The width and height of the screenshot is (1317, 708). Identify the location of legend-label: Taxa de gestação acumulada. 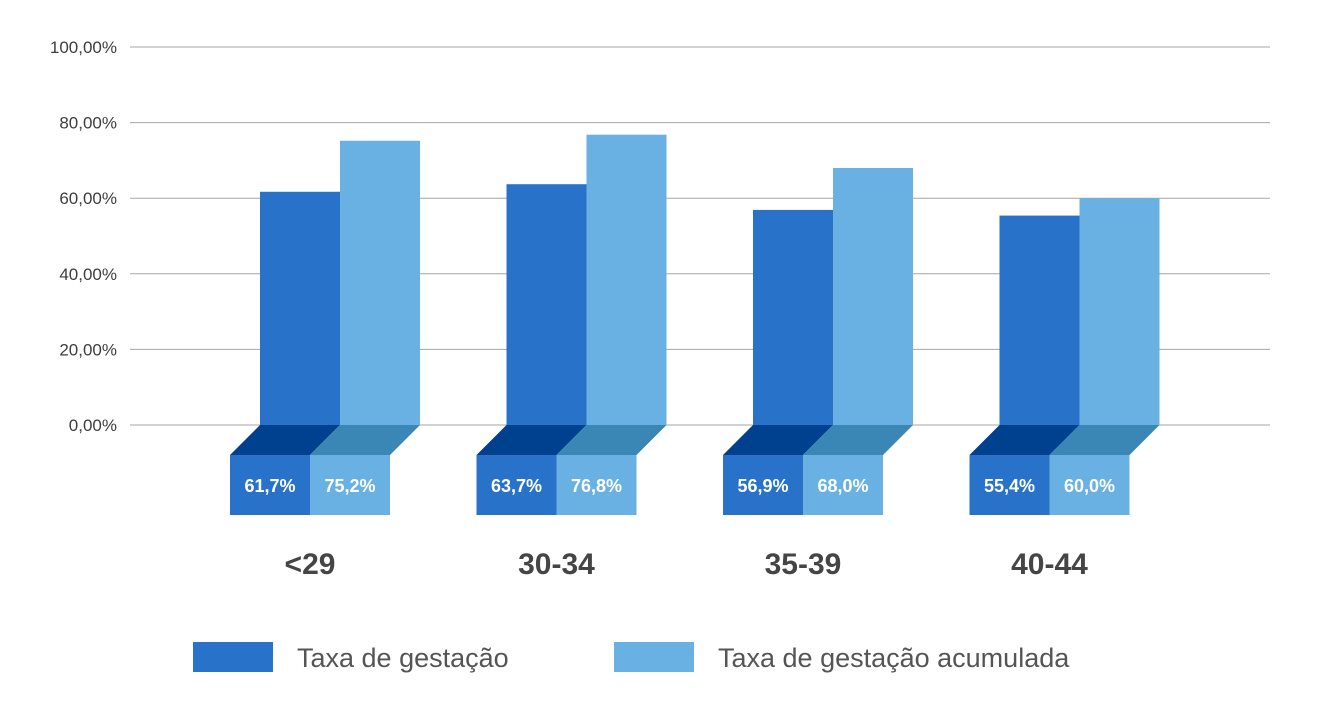
(894, 658).